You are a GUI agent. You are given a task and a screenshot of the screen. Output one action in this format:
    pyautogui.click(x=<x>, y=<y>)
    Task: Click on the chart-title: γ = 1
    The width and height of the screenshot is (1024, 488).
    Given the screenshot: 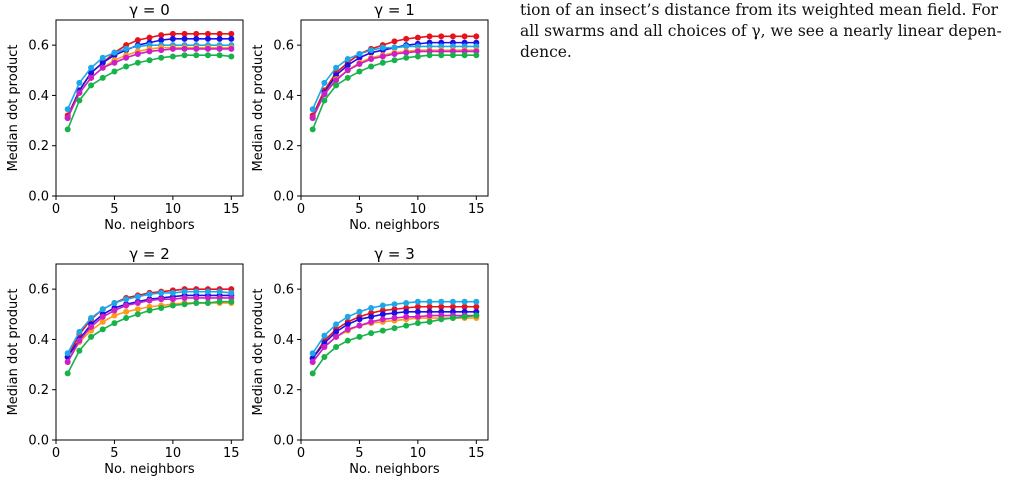 What is the action you would take?
    pyautogui.click(x=394, y=10)
    